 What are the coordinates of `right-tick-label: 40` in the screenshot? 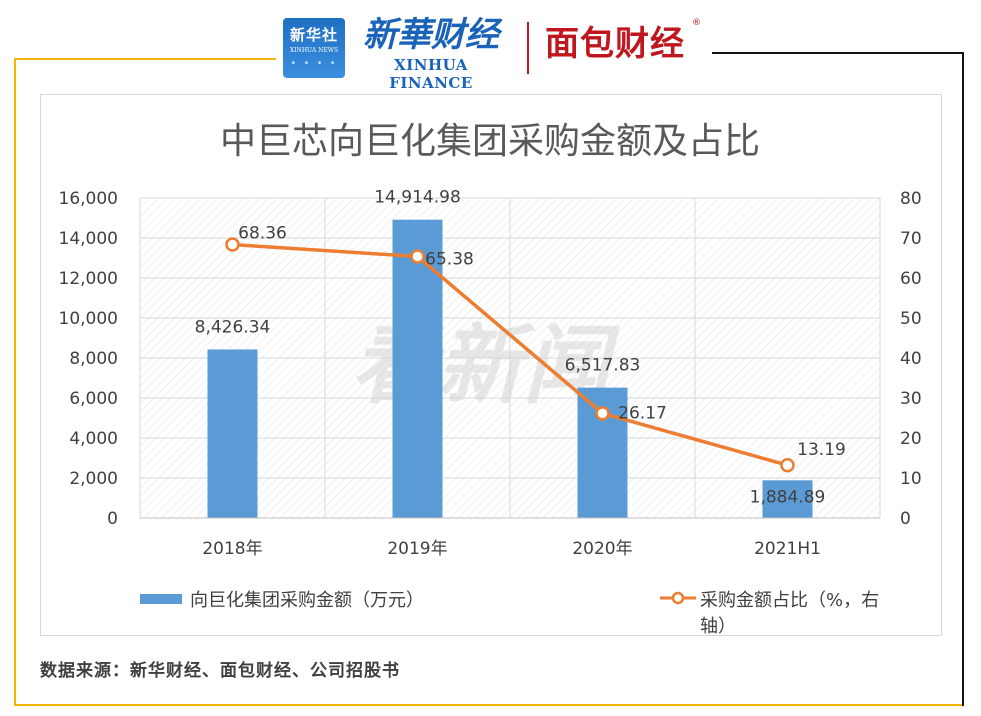 It's located at (911, 359).